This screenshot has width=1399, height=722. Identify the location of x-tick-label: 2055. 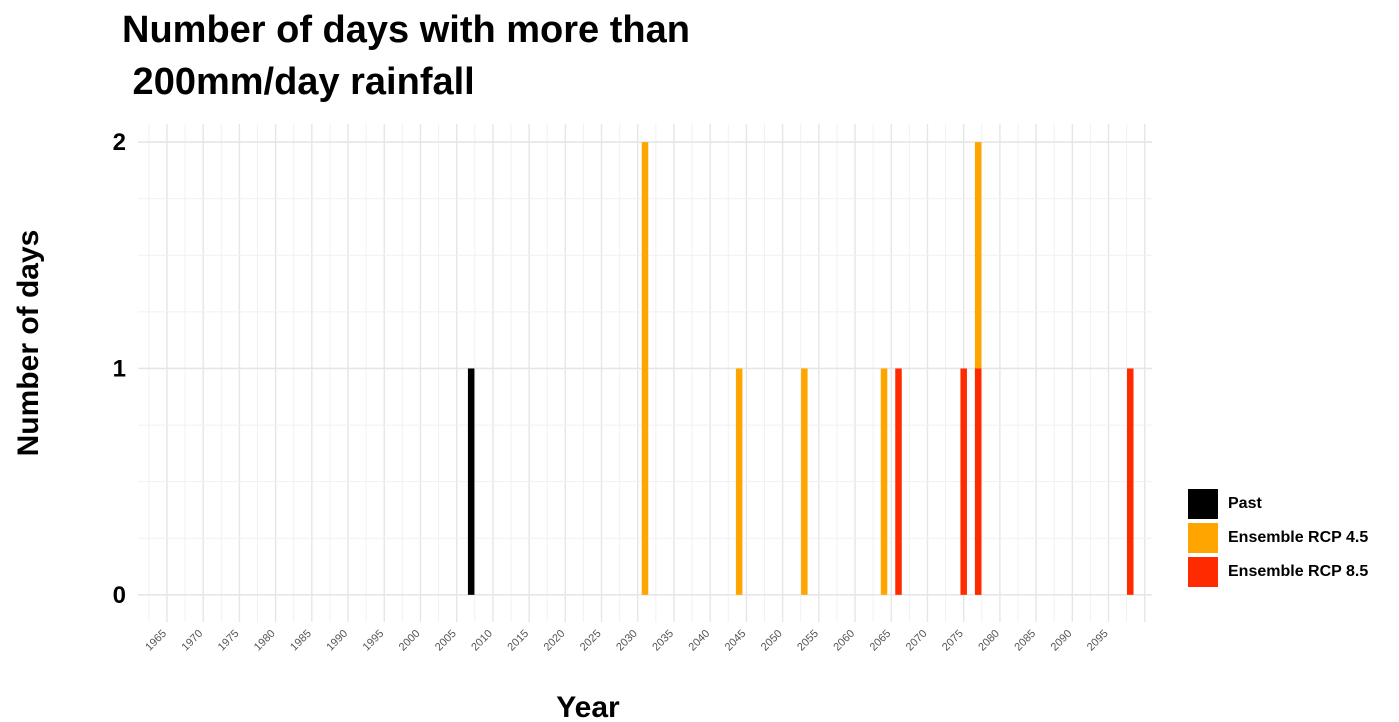
(808, 641).